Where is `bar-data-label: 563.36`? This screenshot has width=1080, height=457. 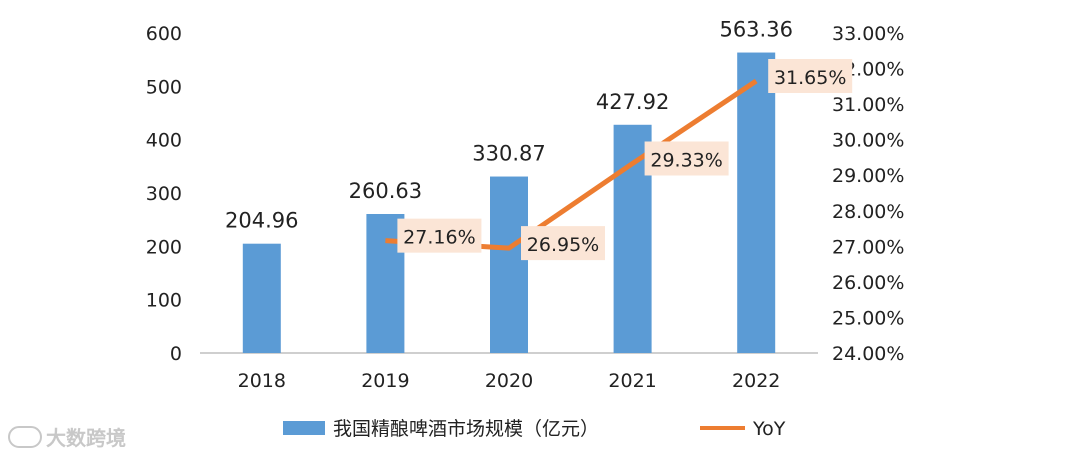
bar-data-label: 563.36 is located at coordinates (755, 30).